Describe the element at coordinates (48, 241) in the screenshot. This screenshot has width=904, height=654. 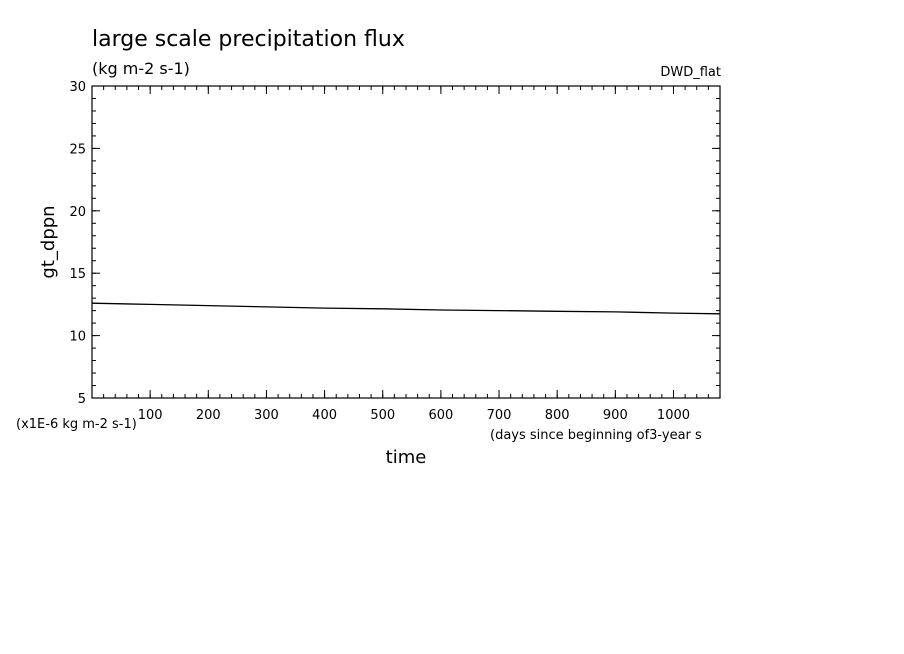
I see `y-axis-label: gt_dppn` at that location.